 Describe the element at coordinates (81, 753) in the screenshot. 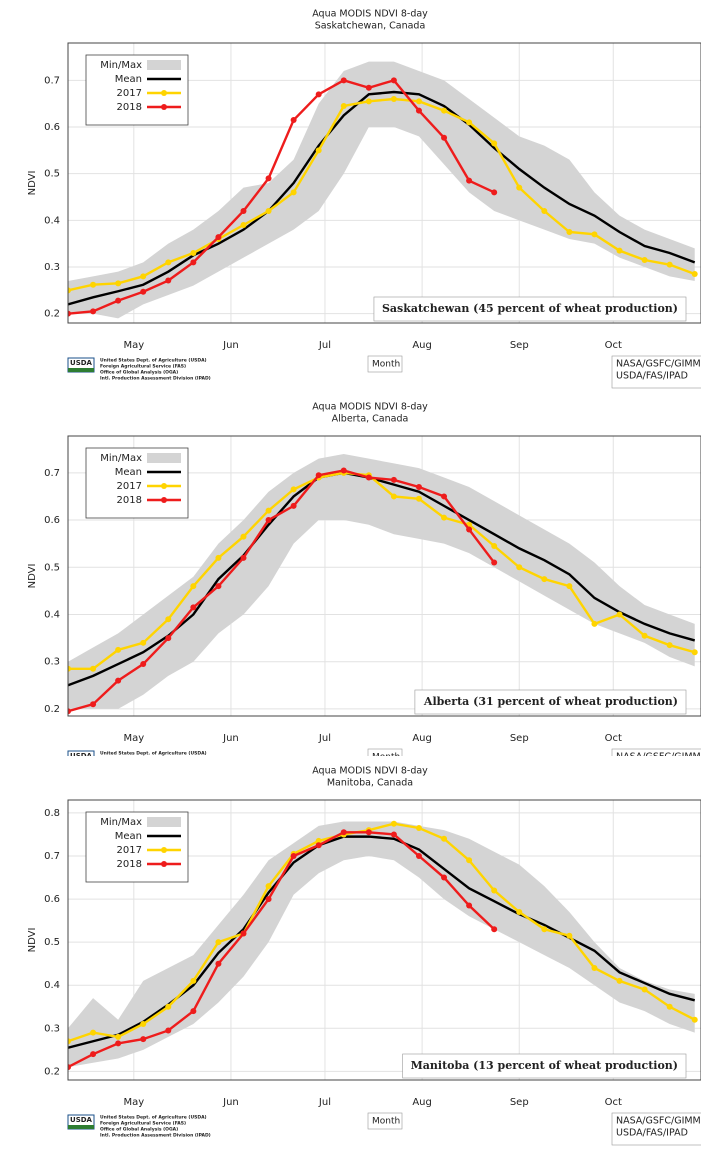

I see `logo-box` at that location.